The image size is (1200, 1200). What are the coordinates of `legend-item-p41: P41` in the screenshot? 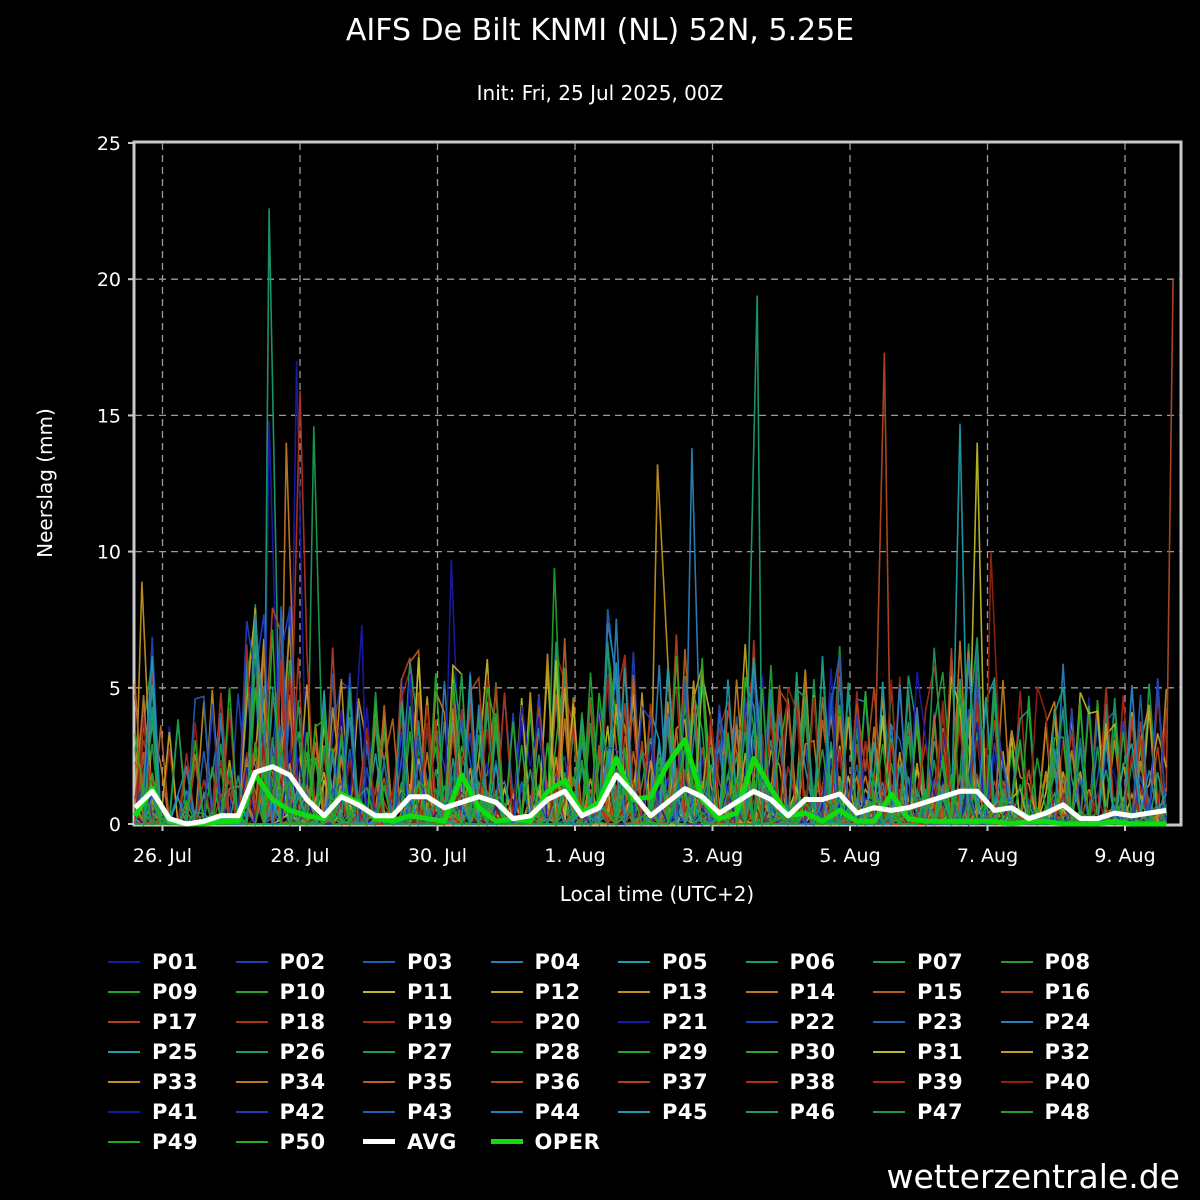 It's located at (172, 1112).